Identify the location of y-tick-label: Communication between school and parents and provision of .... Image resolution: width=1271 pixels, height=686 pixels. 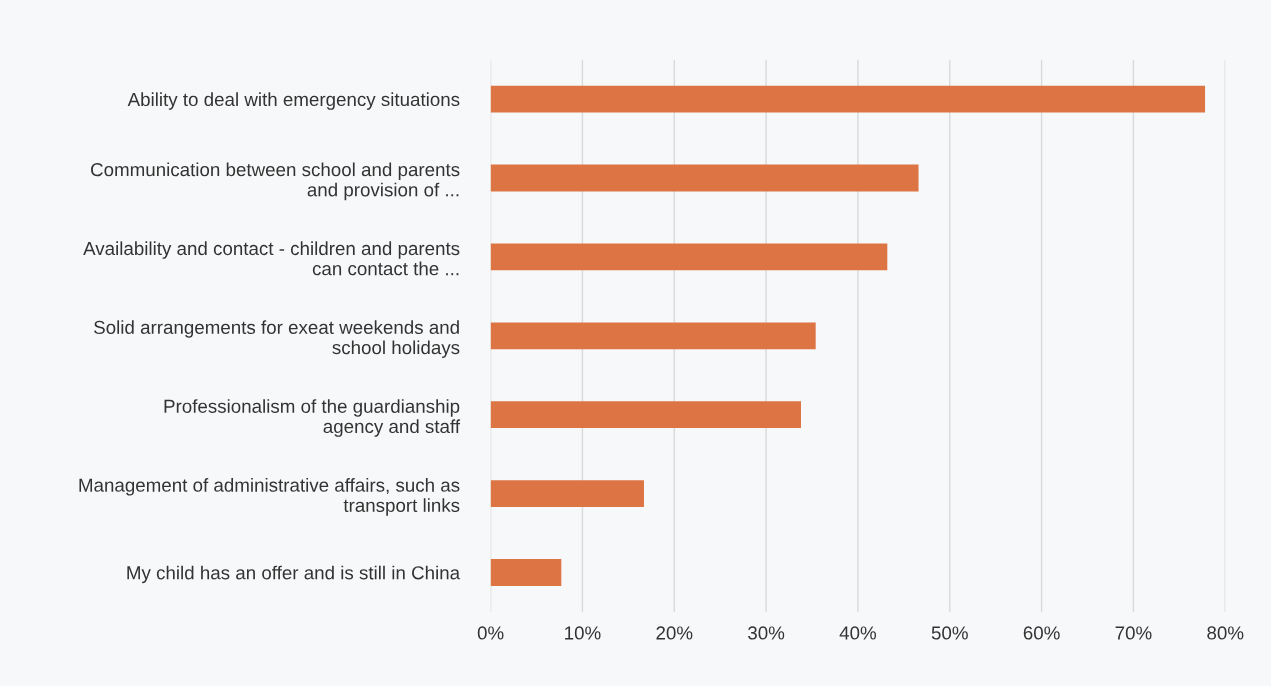
(275, 181).